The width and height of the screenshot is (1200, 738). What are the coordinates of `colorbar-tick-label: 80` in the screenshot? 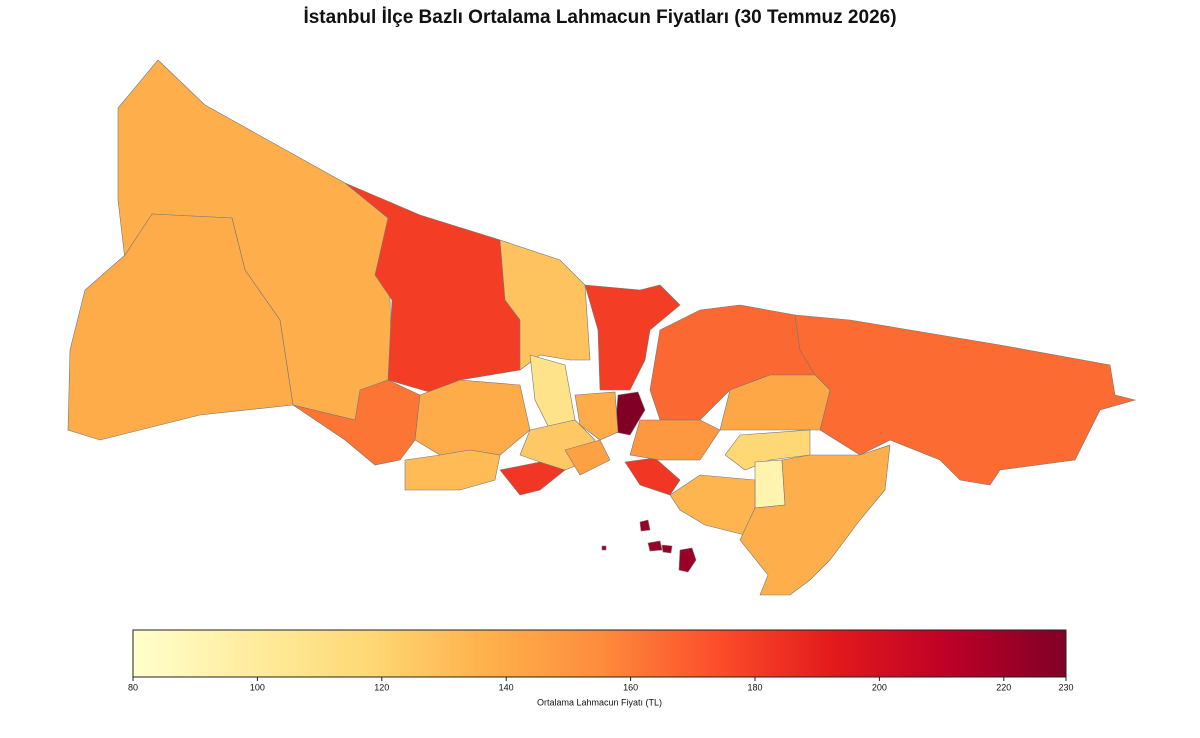 It's located at (133, 687).